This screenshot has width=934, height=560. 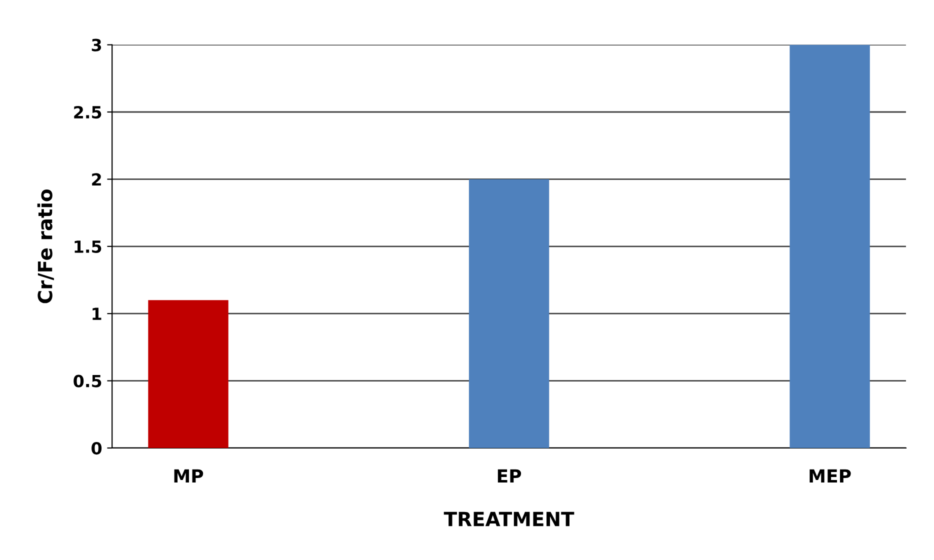 I want to click on y-tick-label: 3, so click(x=97, y=45).